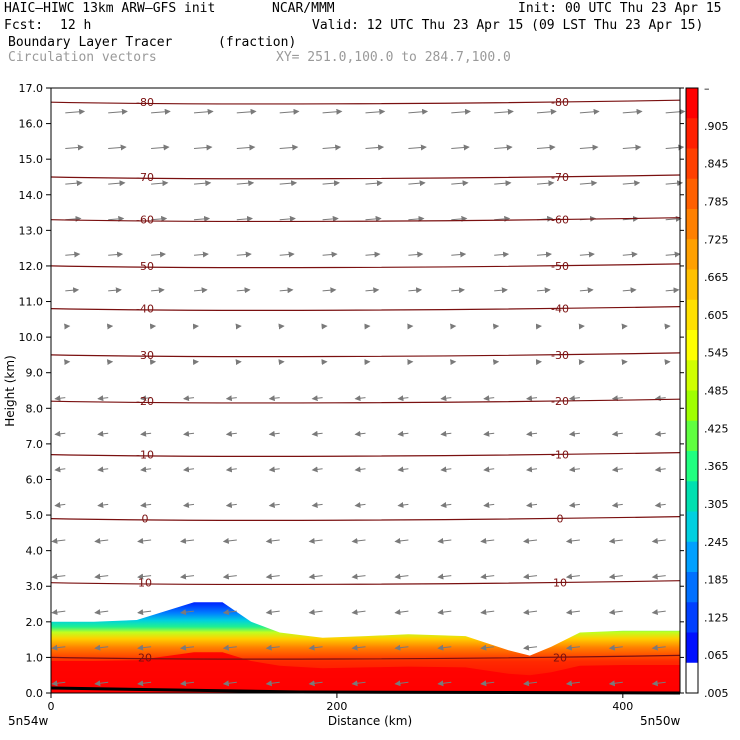 The width and height of the screenshot is (740, 740). Describe the element at coordinates (145, 177) in the screenshot. I see `contour-label: -70` at that location.